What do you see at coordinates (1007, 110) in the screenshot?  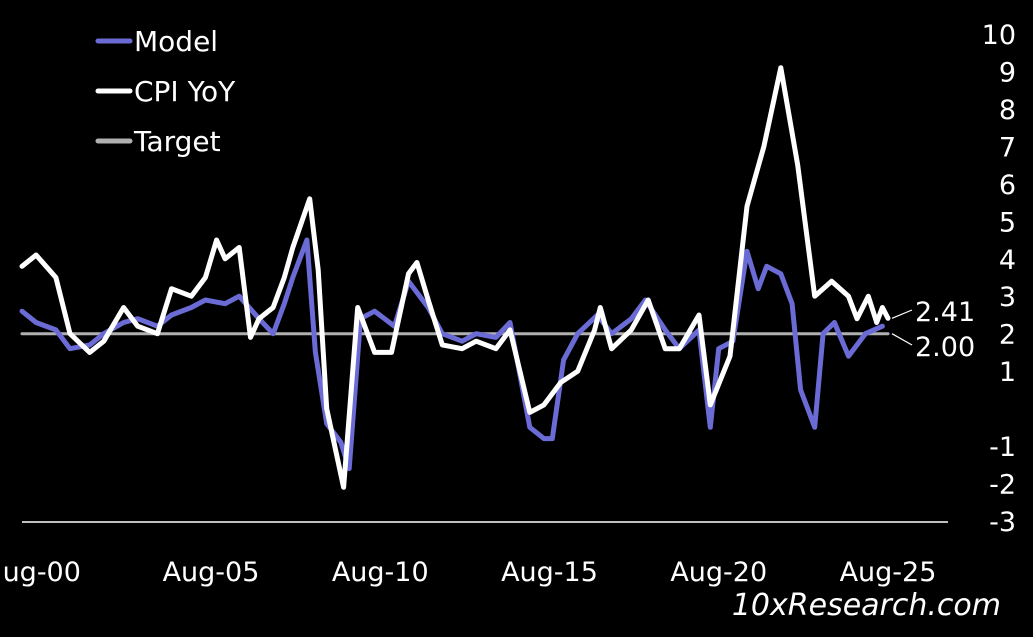 I see `y-tick-label: 8` at bounding box center [1007, 110].